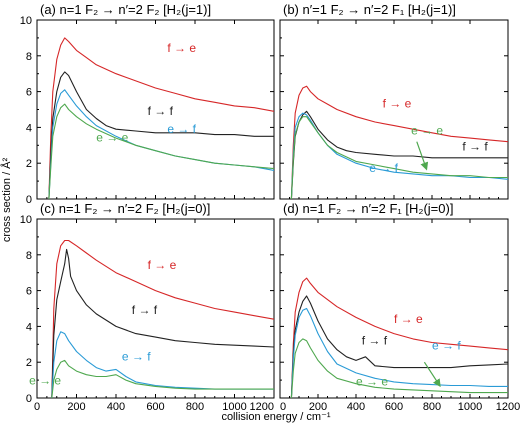 The width and height of the screenshot is (520, 426). What do you see at coordinates (368, 208) in the screenshot?
I see `panel-title: (d) n=1 F₂ → n′=2 F₁ [H₂(j=0)]` at bounding box center [368, 208].